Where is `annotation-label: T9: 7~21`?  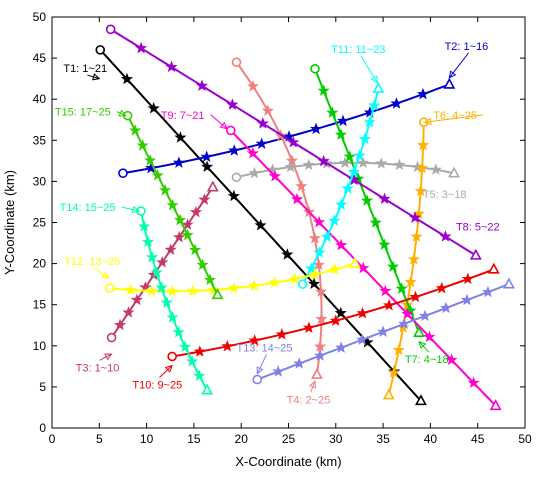 annotation-label: T9: 7~21 is located at coordinates (183, 116).